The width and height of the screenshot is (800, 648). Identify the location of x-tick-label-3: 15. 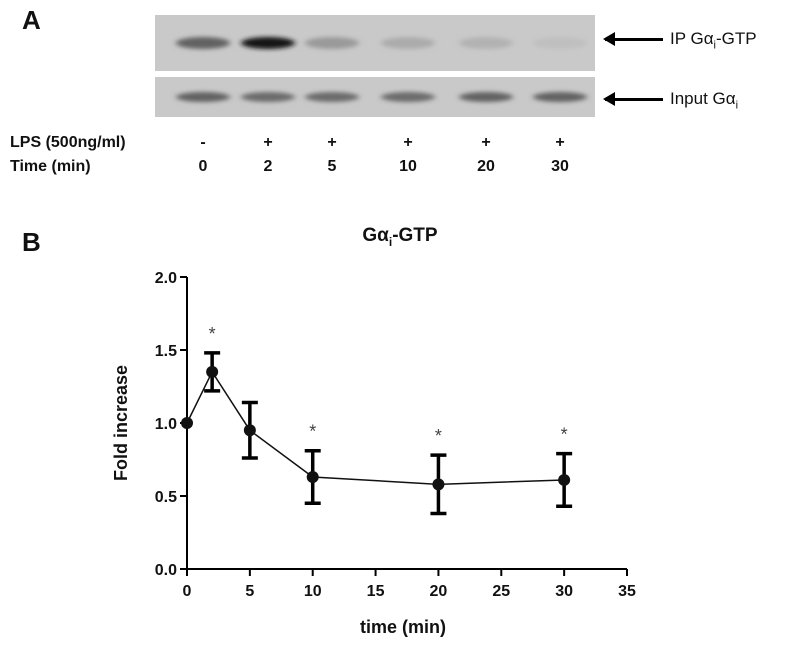
(376, 591).